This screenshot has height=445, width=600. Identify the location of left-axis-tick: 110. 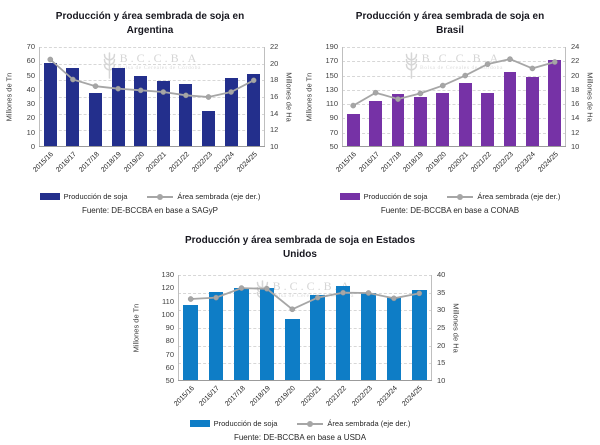
(332, 104).